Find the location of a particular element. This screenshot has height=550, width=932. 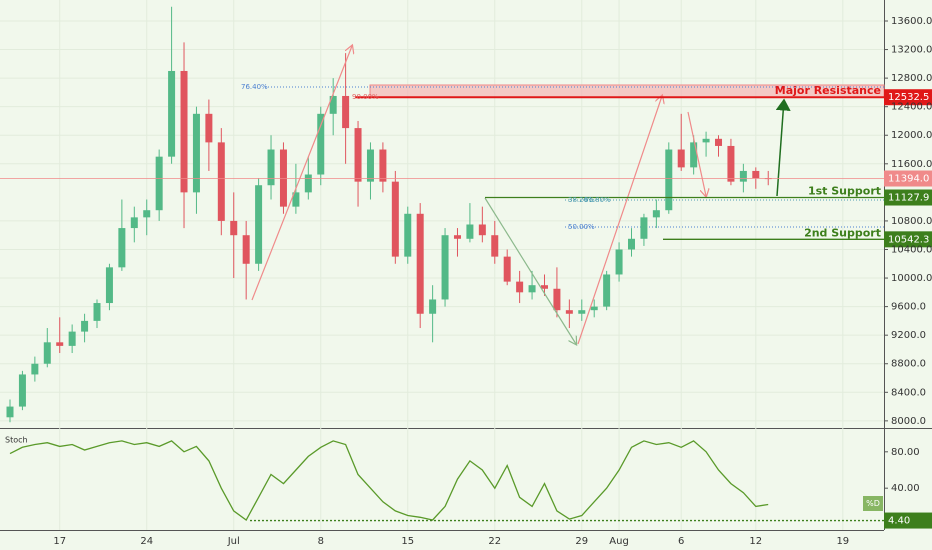

y-tick-label: 12000.0 is located at coordinates (911, 135).